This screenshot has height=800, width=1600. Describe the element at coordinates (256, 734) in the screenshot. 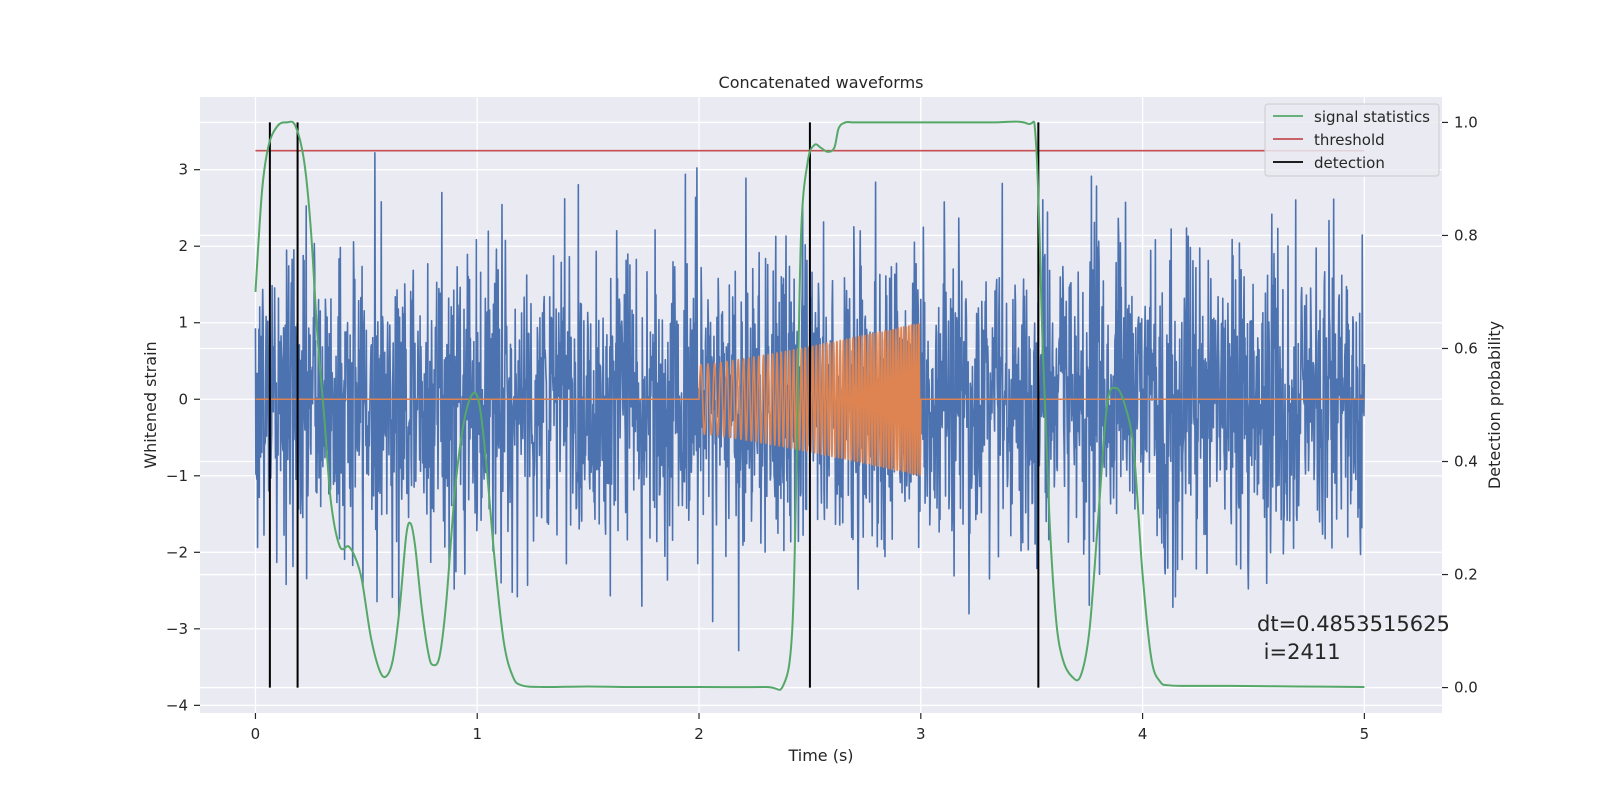

I see `x-tick-label: 0` at that location.